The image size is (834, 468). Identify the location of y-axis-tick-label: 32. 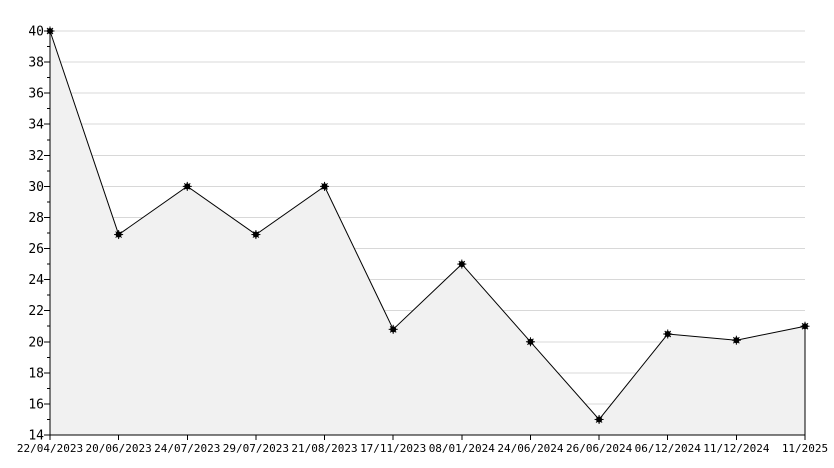
(36, 156).